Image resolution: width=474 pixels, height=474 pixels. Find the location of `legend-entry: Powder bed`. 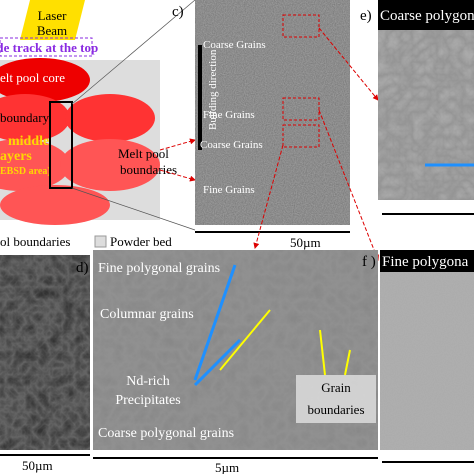

legend-entry: Powder bed is located at coordinates (141, 241).